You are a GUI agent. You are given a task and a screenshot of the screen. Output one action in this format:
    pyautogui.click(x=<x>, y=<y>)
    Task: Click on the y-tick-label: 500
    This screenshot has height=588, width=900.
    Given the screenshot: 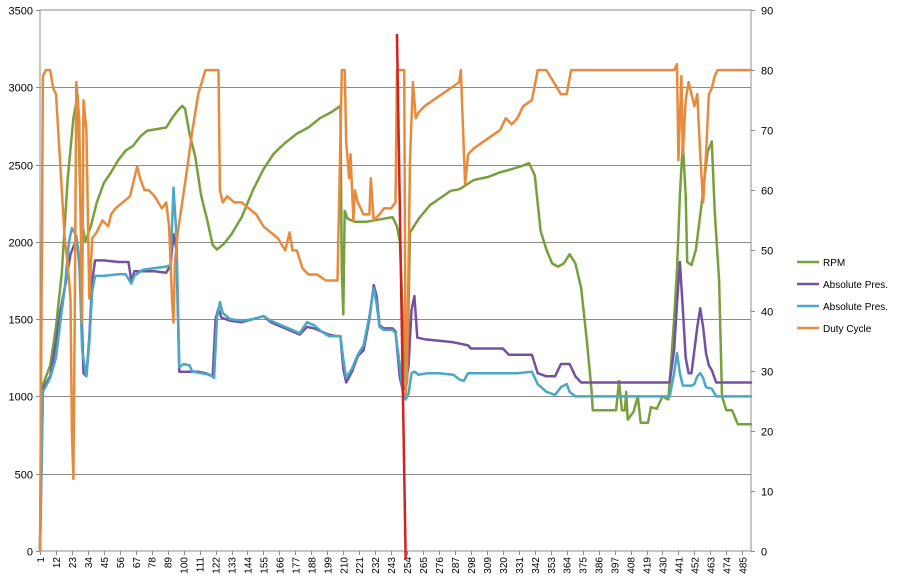 What is the action you would take?
    pyautogui.click(x=24, y=476)
    